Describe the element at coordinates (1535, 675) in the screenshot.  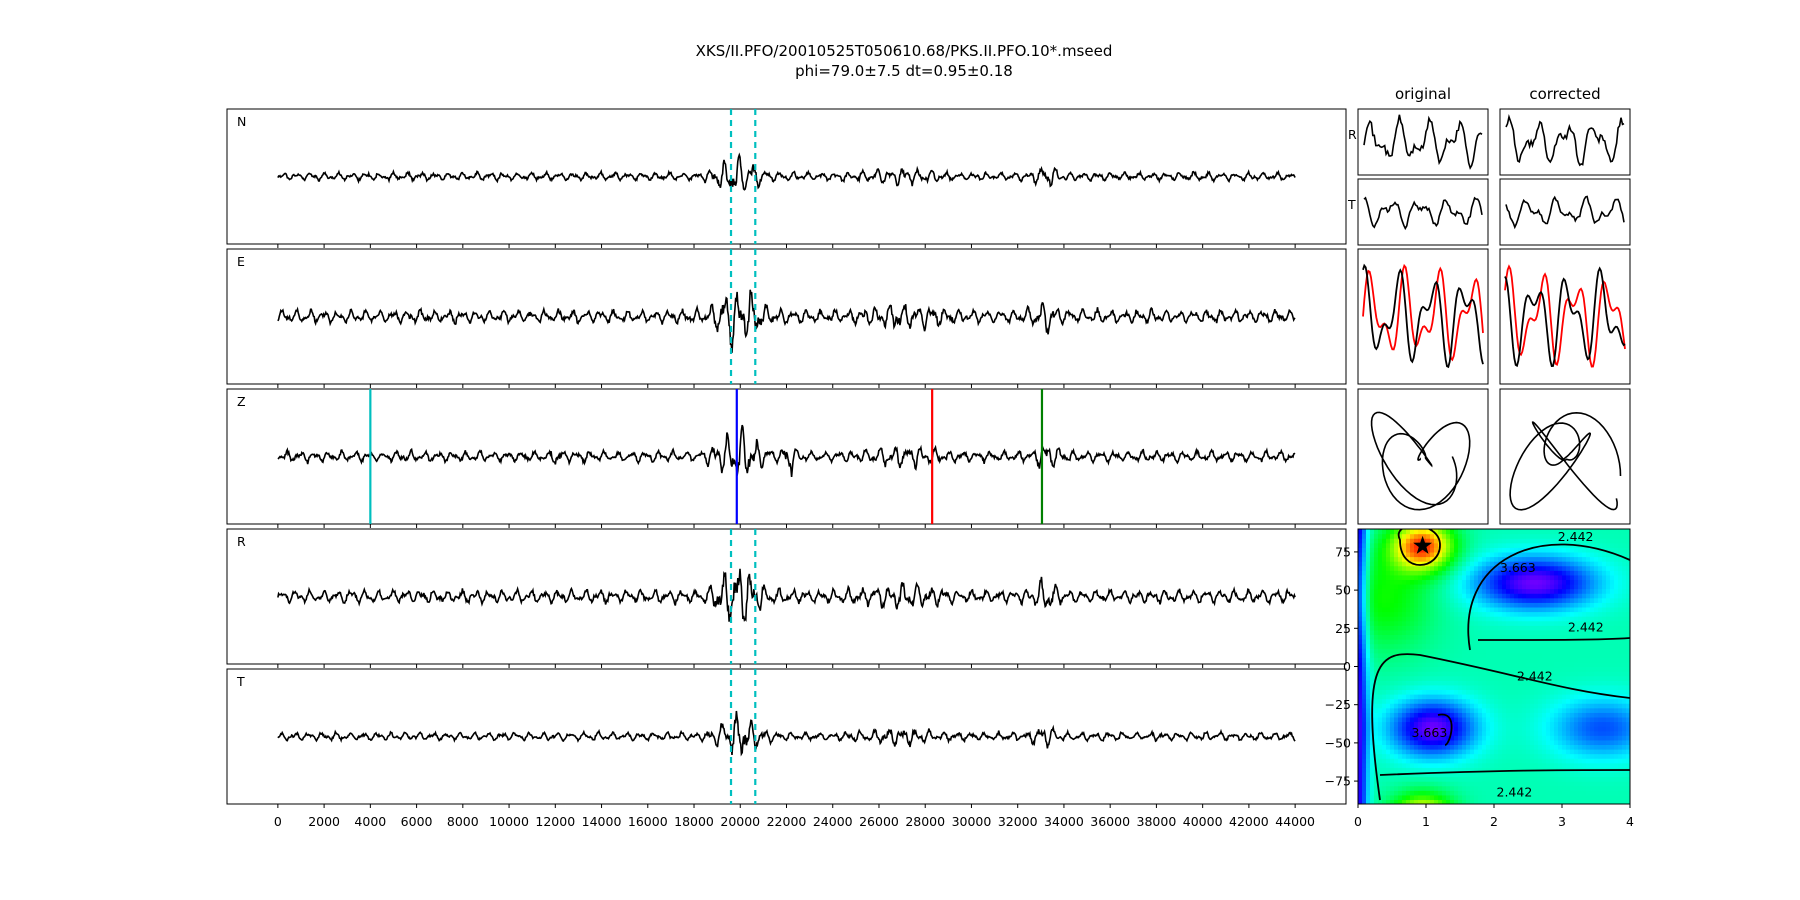
I see `contour-label: 2.442` at that location.